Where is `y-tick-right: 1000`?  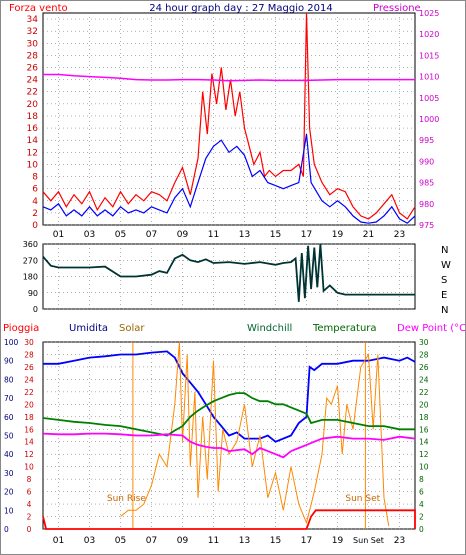
y-tick-right: 1000 is located at coordinates (429, 119).